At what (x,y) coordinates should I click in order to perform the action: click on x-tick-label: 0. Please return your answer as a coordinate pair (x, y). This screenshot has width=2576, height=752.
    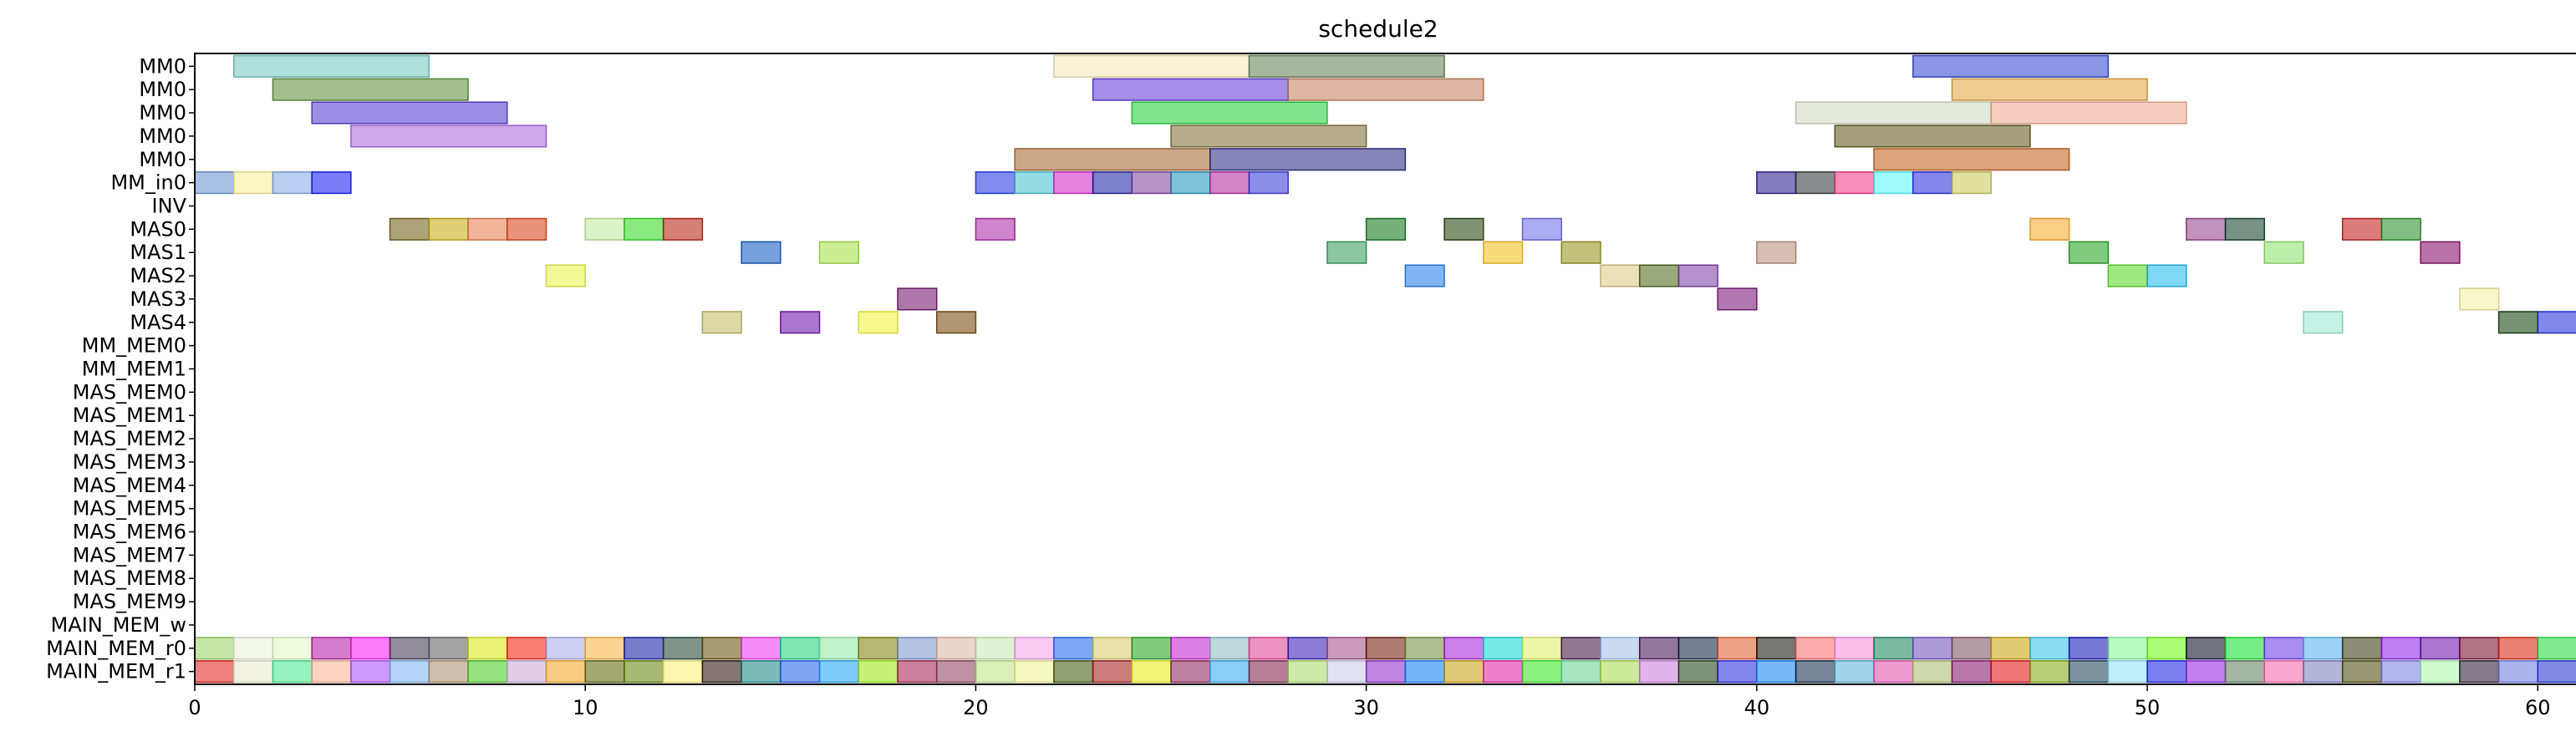
    Looking at the image, I should click on (194, 708).